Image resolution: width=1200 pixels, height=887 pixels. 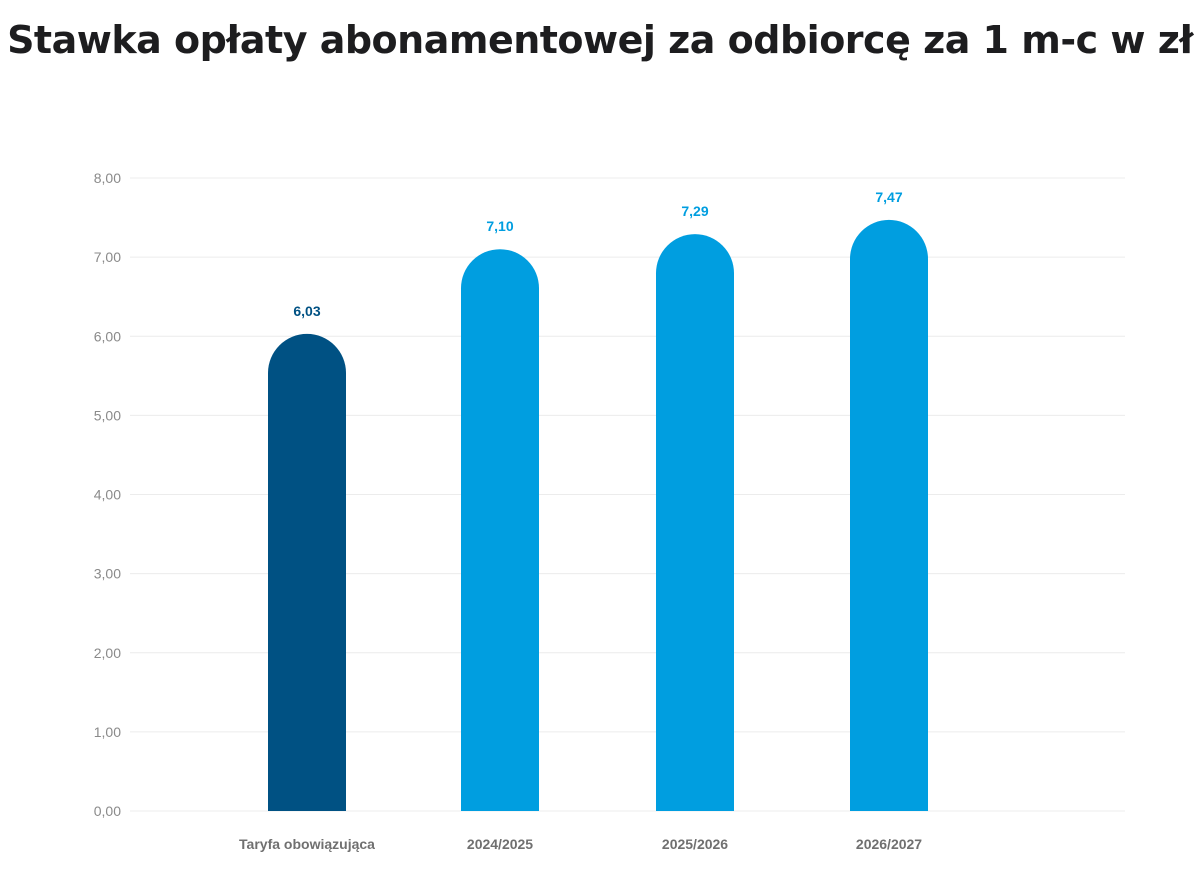 I want to click on y-tick-label: 4,00, so click(x=107, y=495).